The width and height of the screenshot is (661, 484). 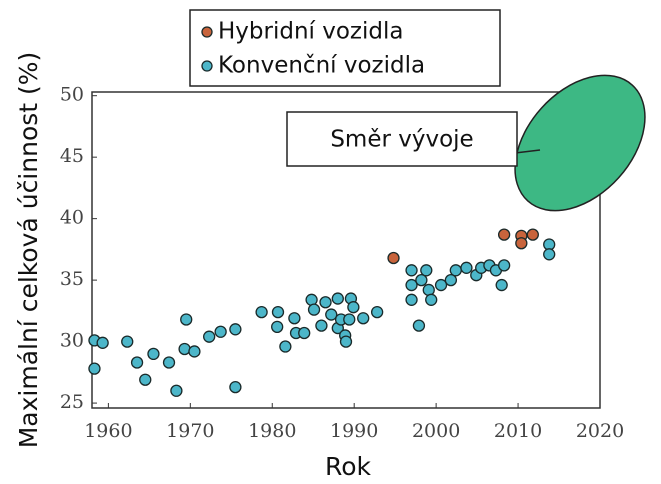 I want to click on x-tick-label: 2010, so click(x=518, y=431).